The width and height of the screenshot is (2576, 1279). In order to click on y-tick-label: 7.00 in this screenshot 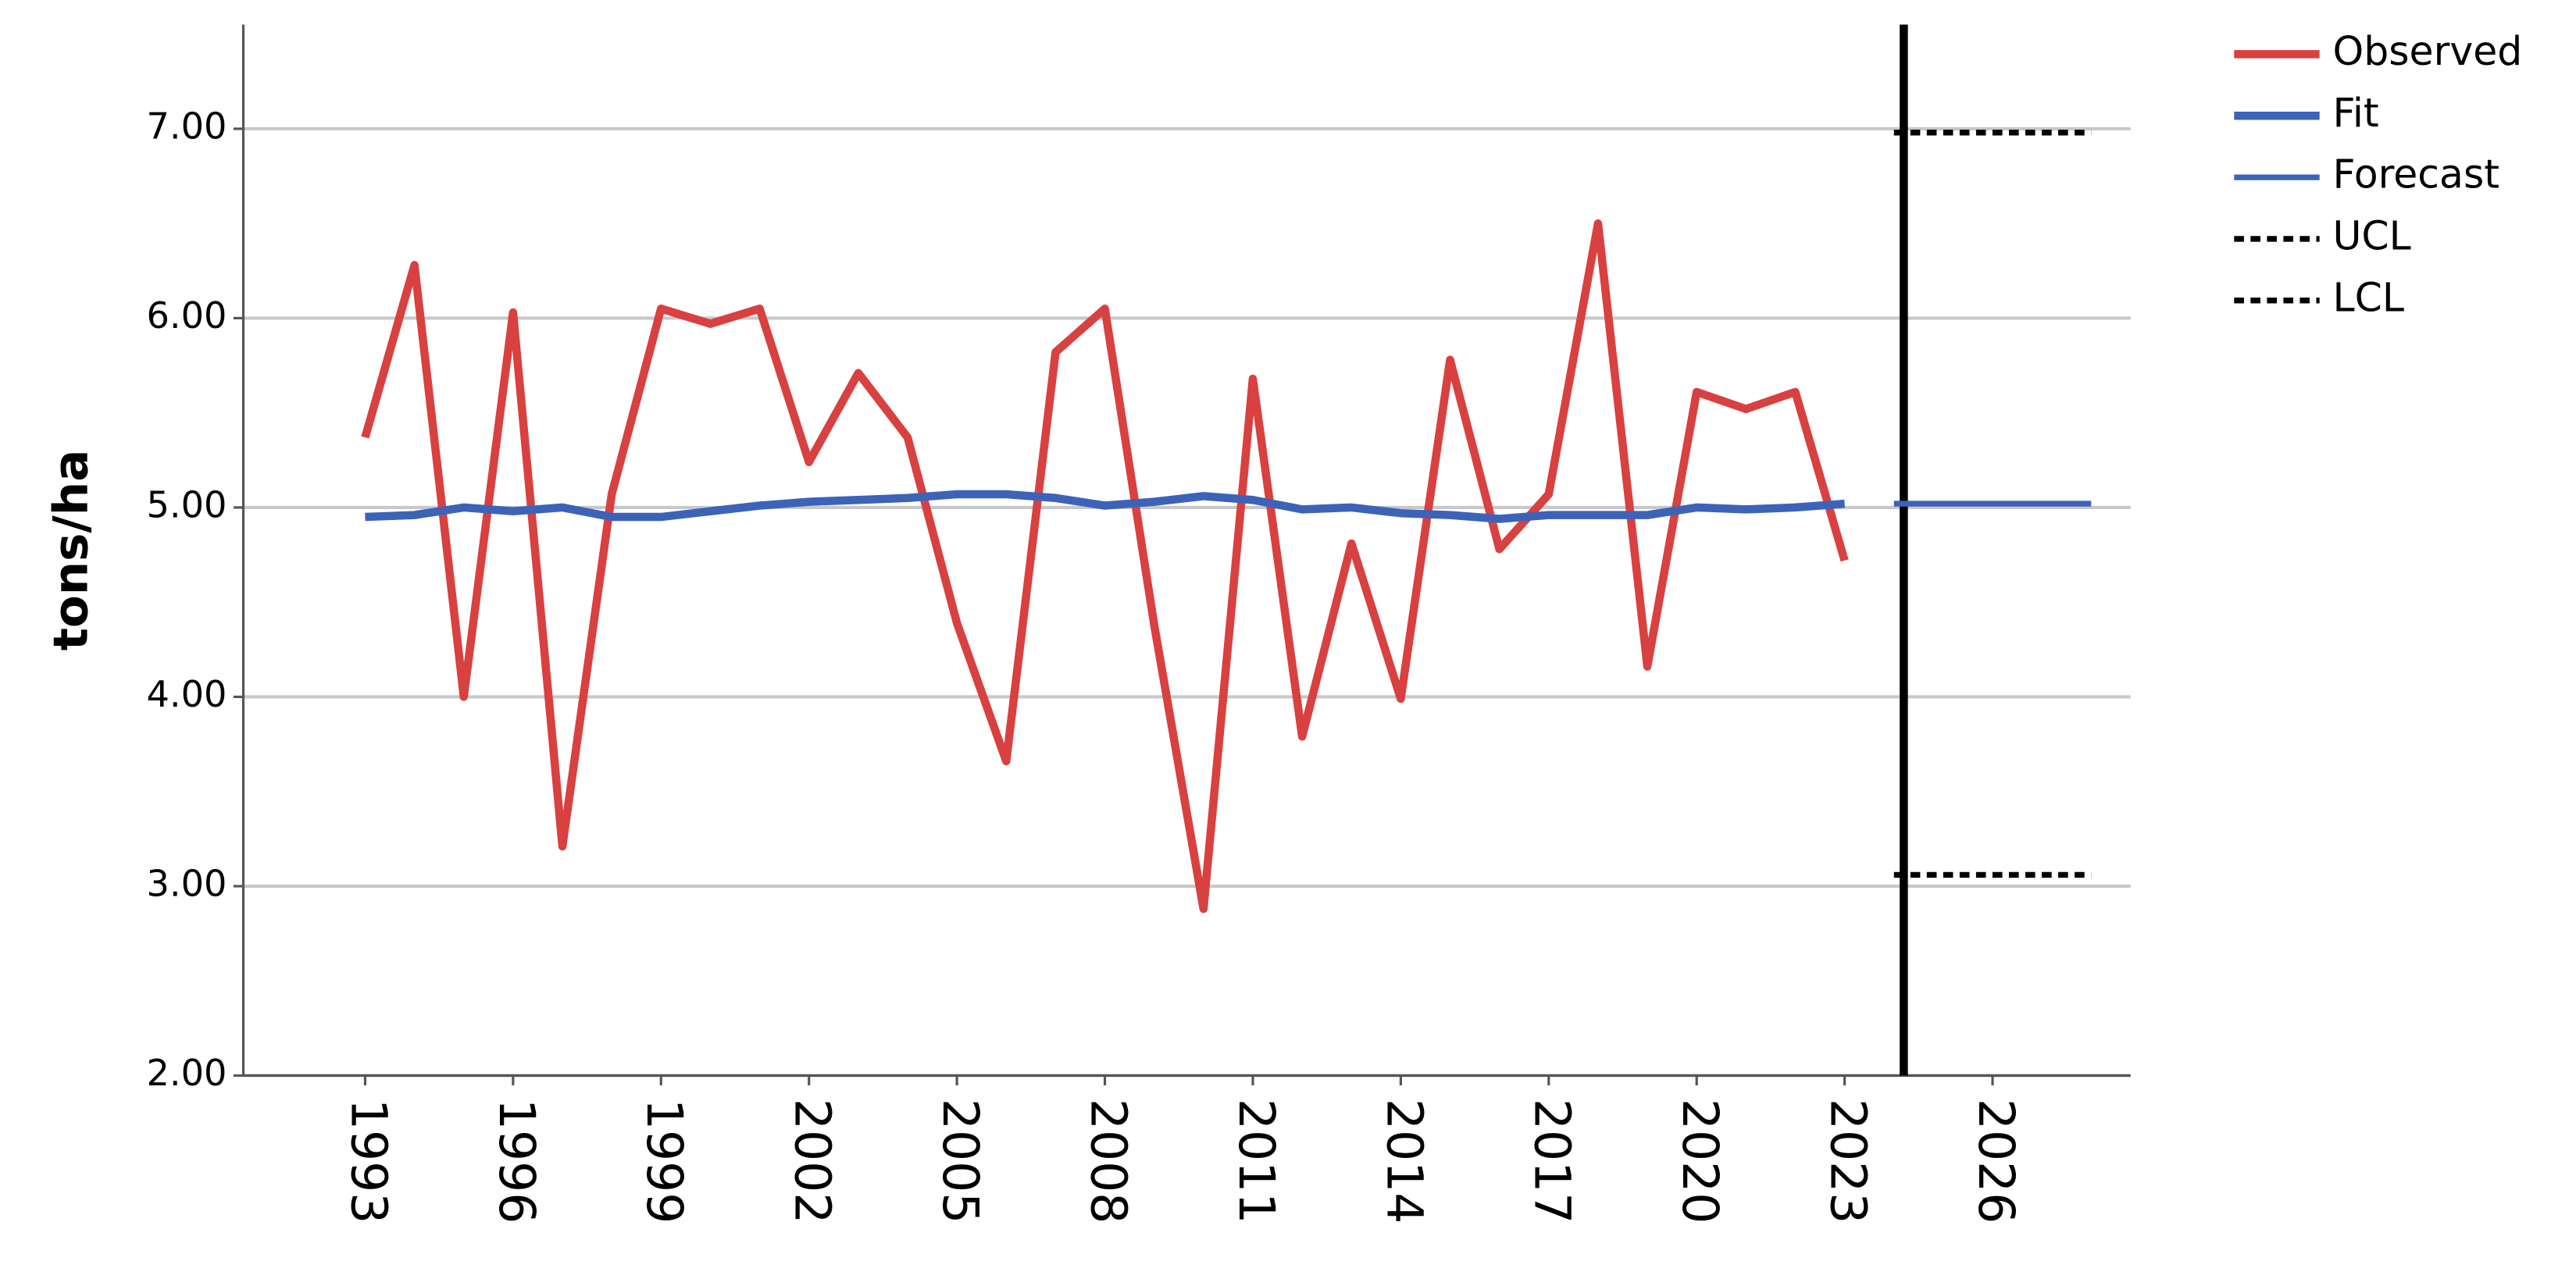, I will do `click(187, 126)`.